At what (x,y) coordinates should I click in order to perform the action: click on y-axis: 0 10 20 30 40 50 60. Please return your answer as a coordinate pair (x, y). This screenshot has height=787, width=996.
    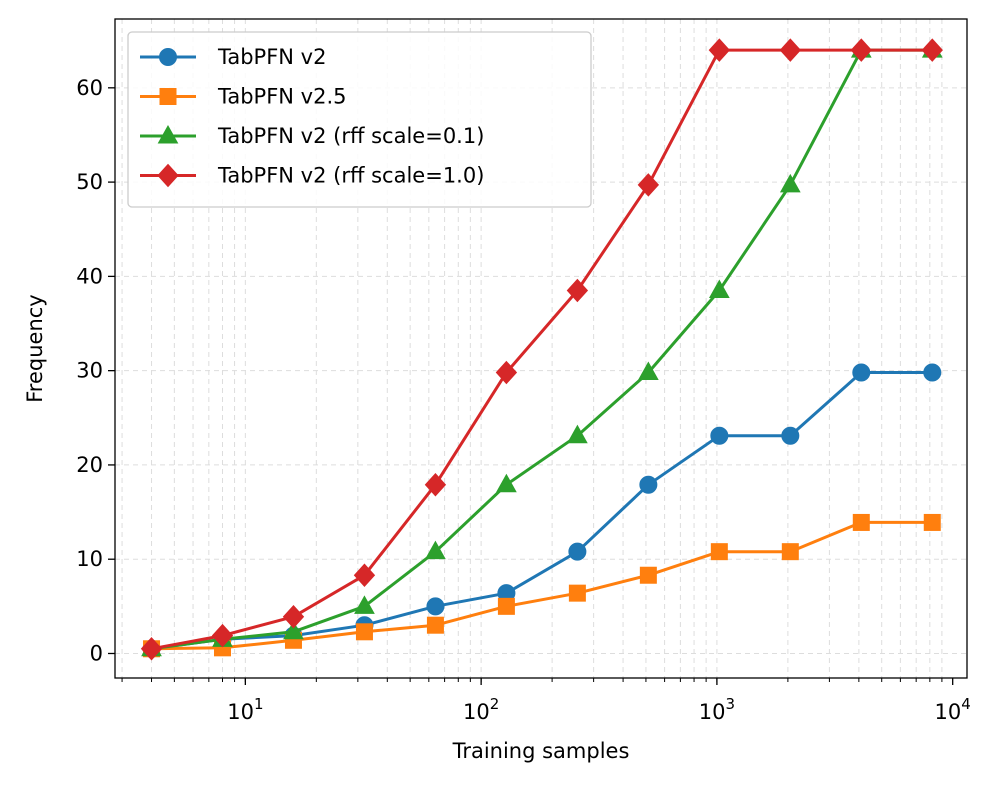
    Looking at the image, I should click on (95, 370).